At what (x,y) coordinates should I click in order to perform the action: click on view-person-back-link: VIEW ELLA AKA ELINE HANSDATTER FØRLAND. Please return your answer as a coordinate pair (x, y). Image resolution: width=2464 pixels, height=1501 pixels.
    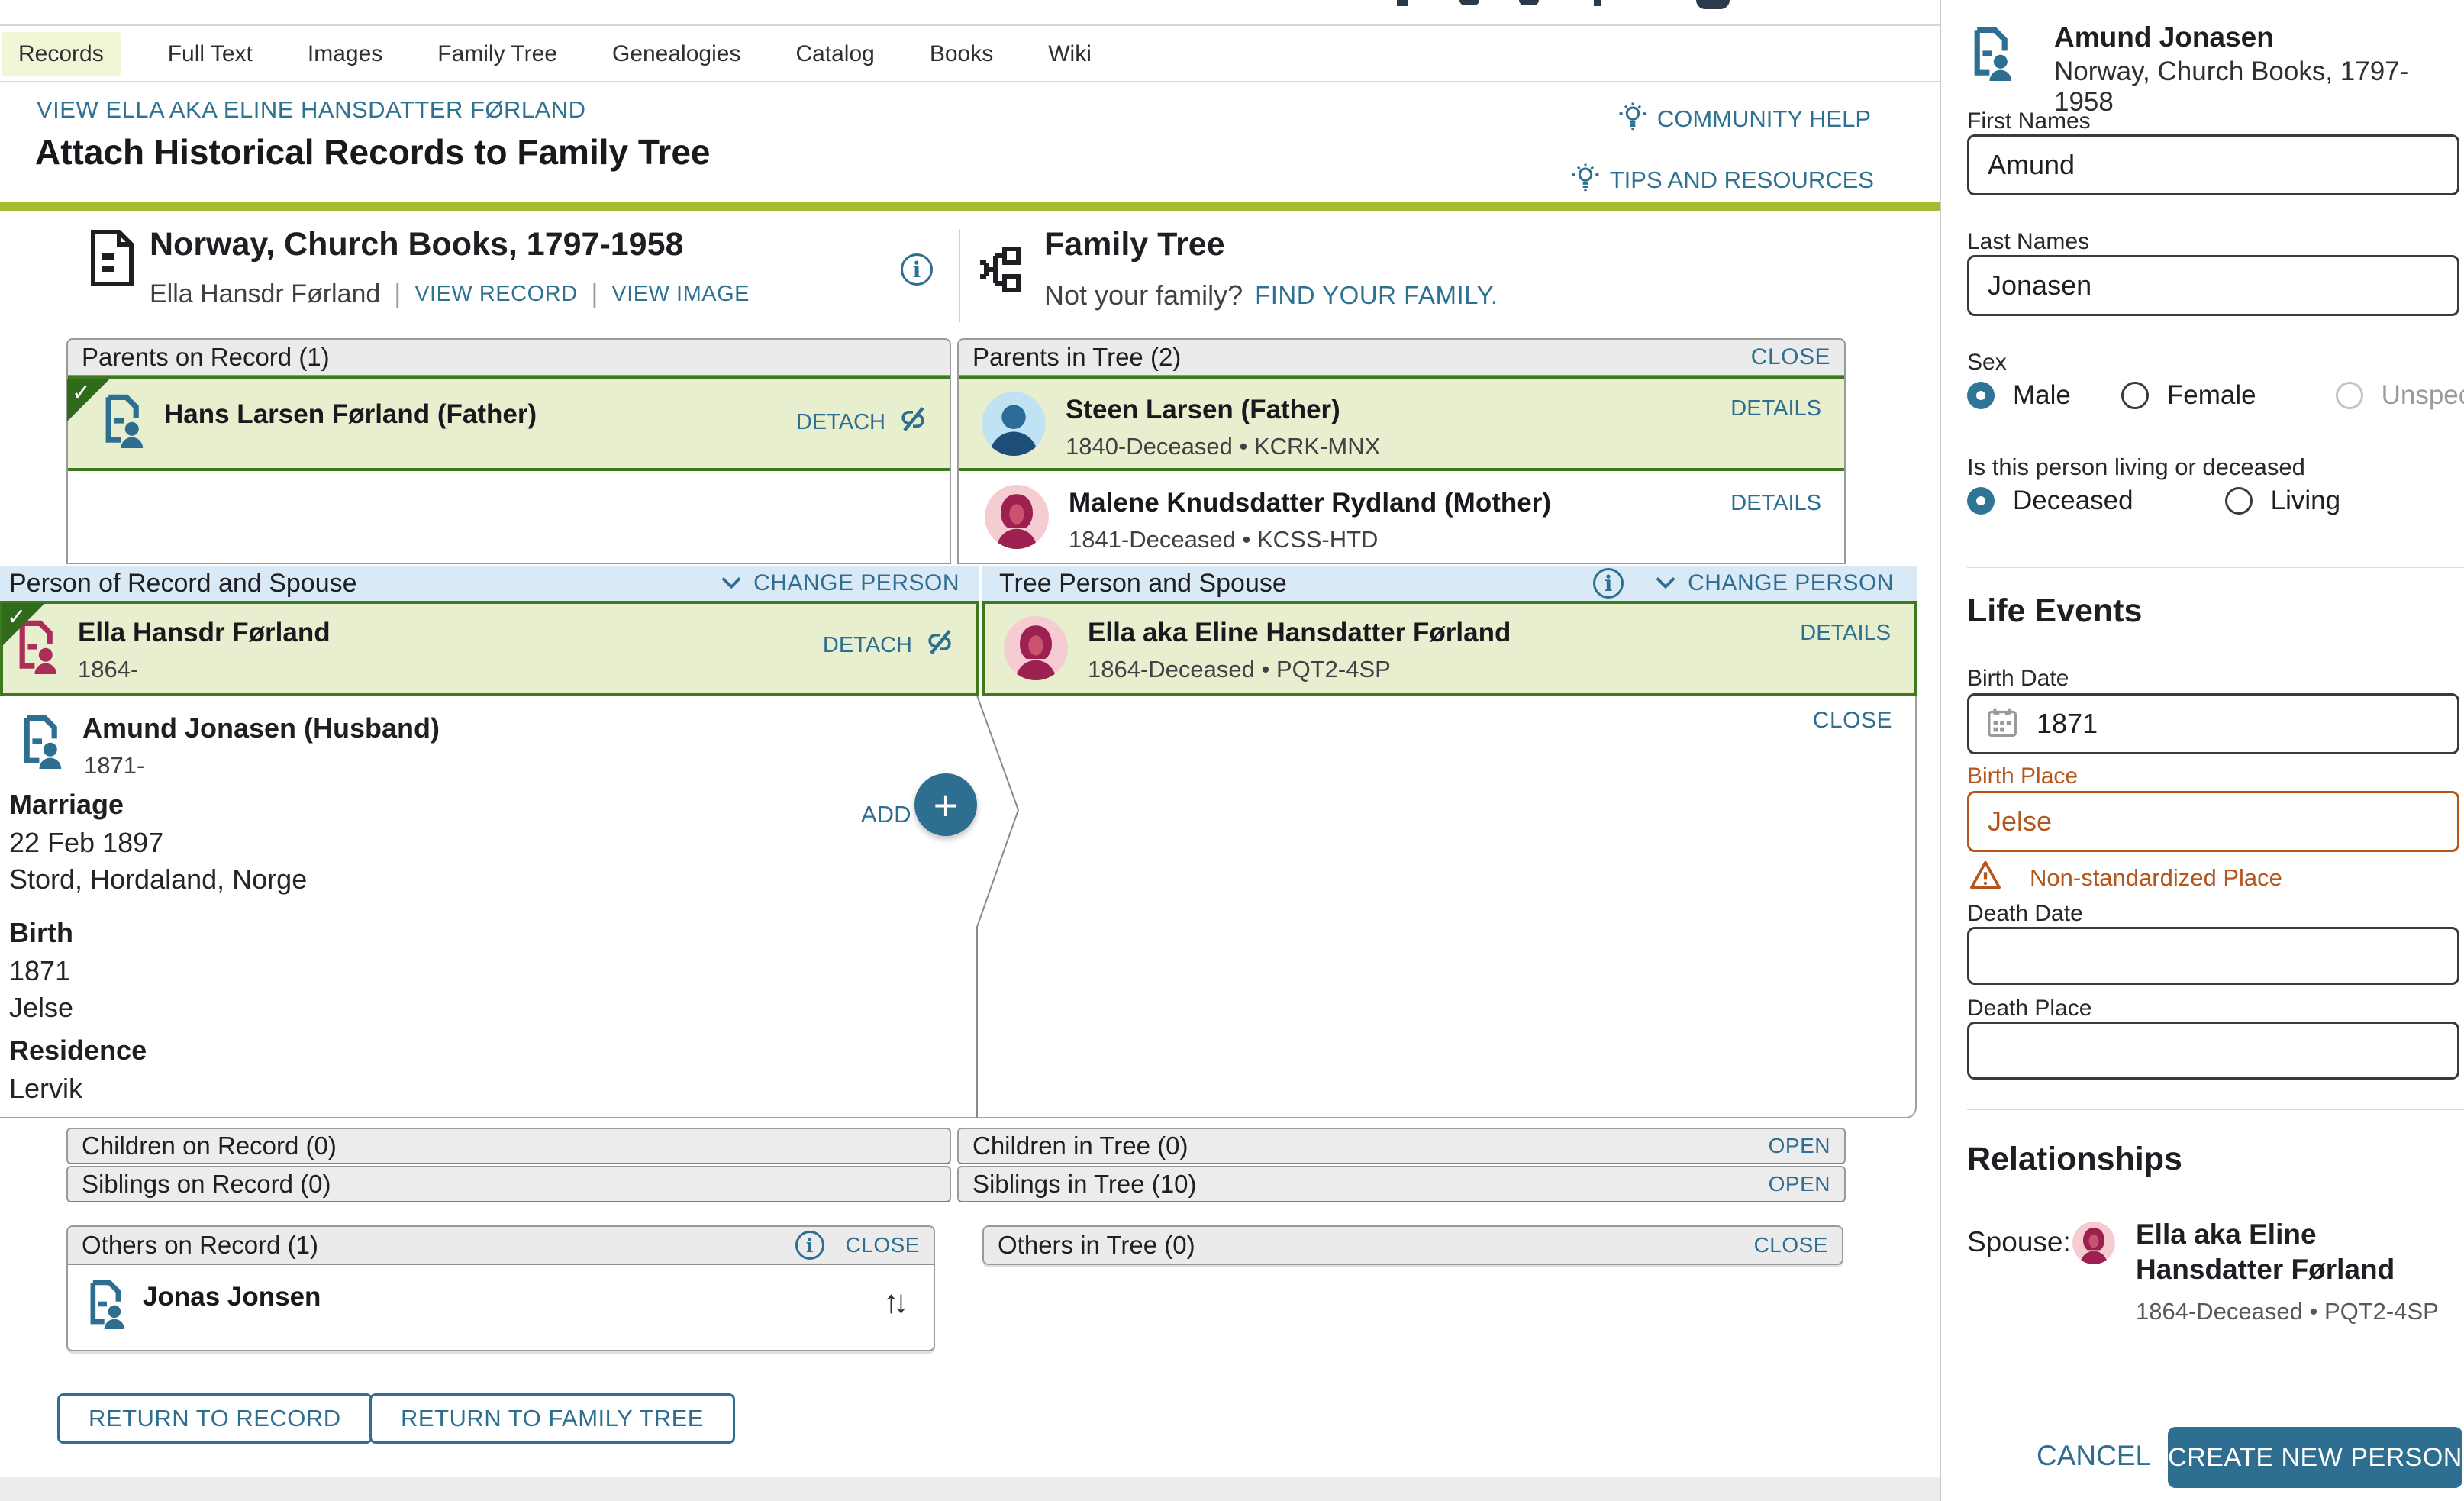
    Looking at the image, I should click on (312, 110).